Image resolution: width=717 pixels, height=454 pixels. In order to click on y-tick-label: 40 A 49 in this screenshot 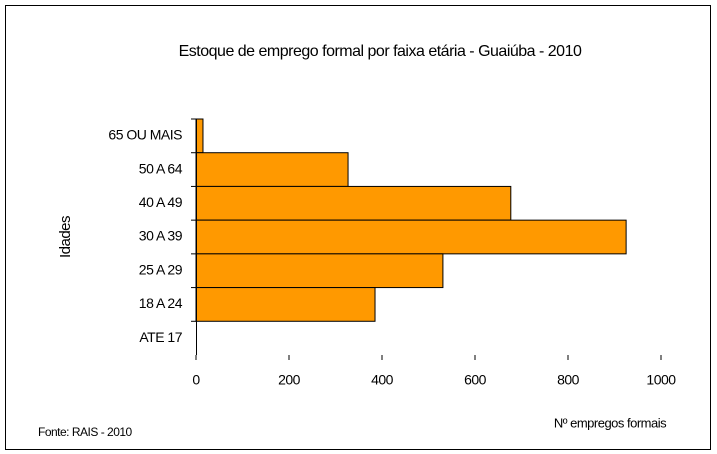, I will do `click(161, 202)`.